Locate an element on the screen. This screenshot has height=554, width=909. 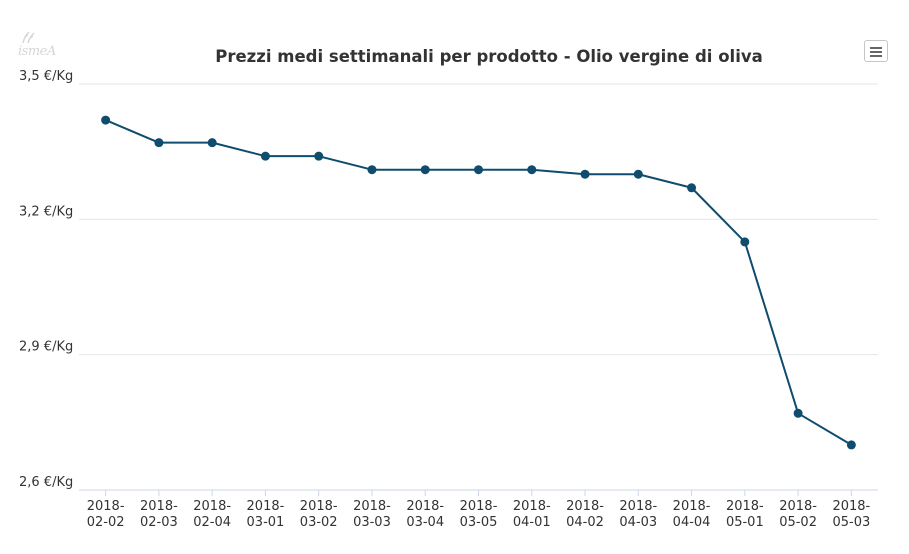
x-tick-label: 2018-04-02 is located at coordinates (585, 514).